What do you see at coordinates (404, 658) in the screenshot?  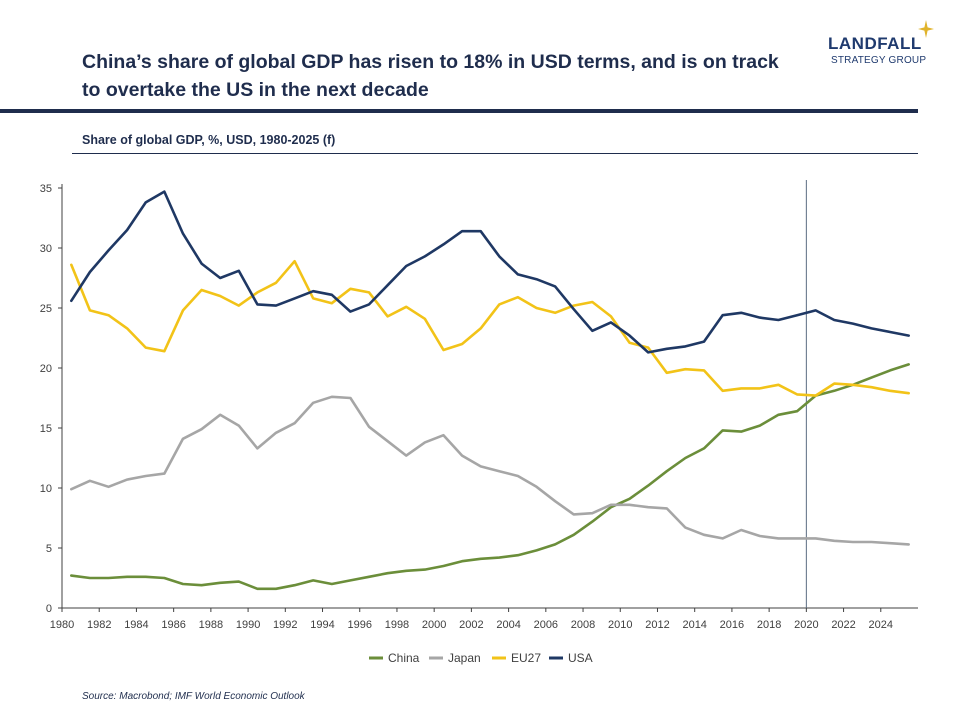 I see `legend-label-china: China` at bounding box center [404, 658].